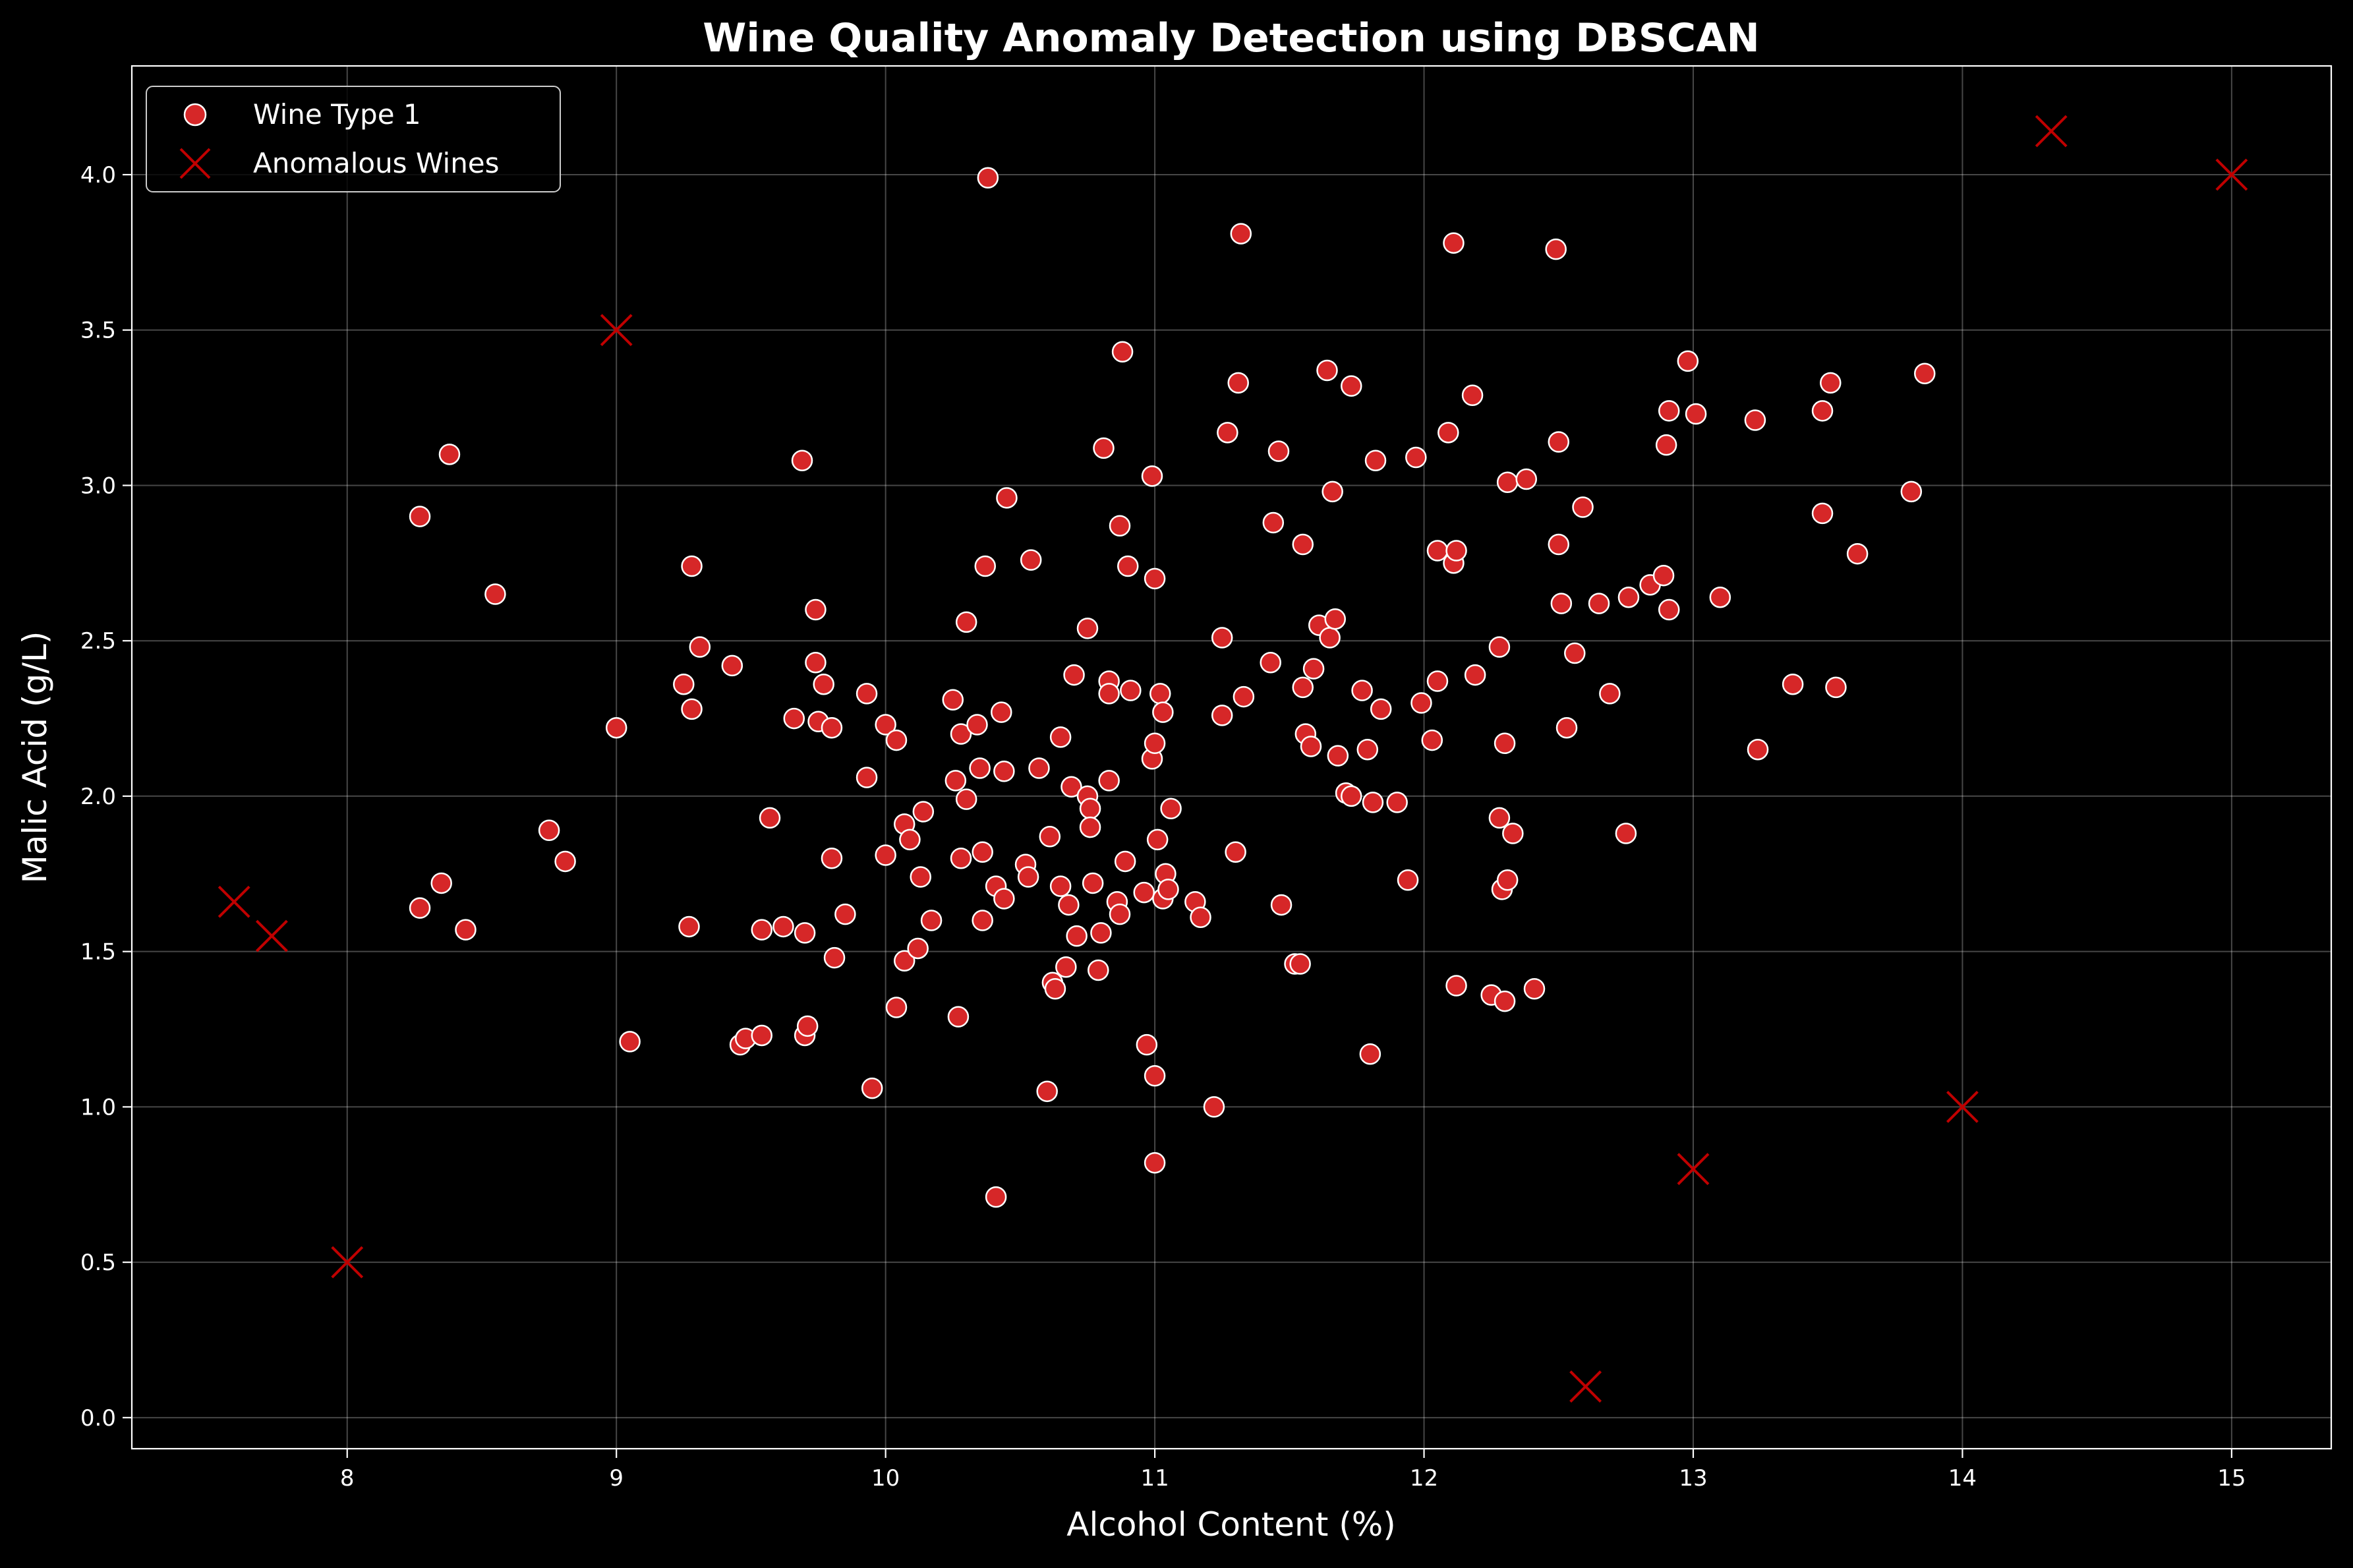 The image size is (2353, 1568). What do you see at coordinates (1693, 1478) in the screenshot?
I see `x-tick-label: 13` at bounding box center [1693, 1478].